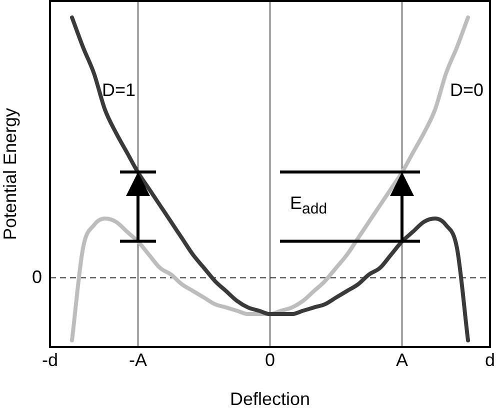 This screenshot has height=411, width=499. Describe the element at coordinates (10, 174) in the screenshot. I see `y-axis-title: Potential Energy` at that location.